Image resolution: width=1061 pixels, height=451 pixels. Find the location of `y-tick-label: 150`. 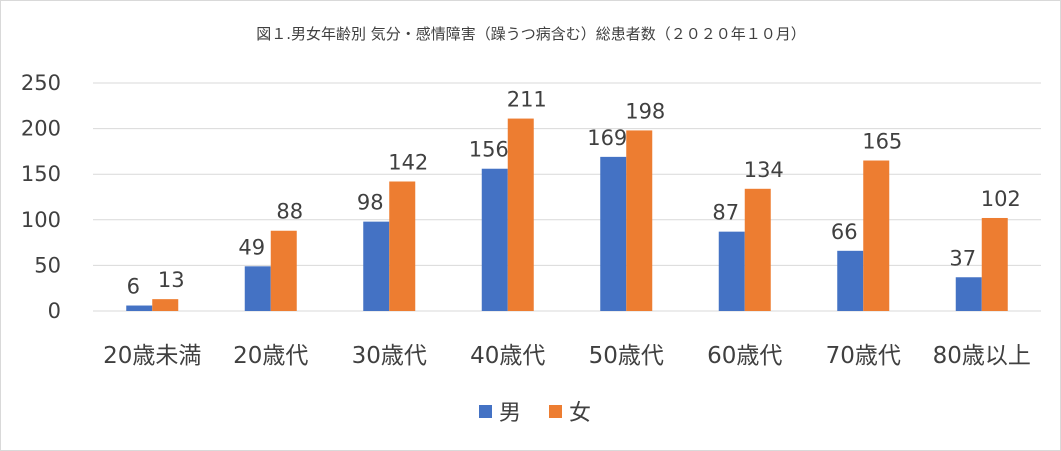

y-tick-label: 150 is located at coordinates (41, 174).